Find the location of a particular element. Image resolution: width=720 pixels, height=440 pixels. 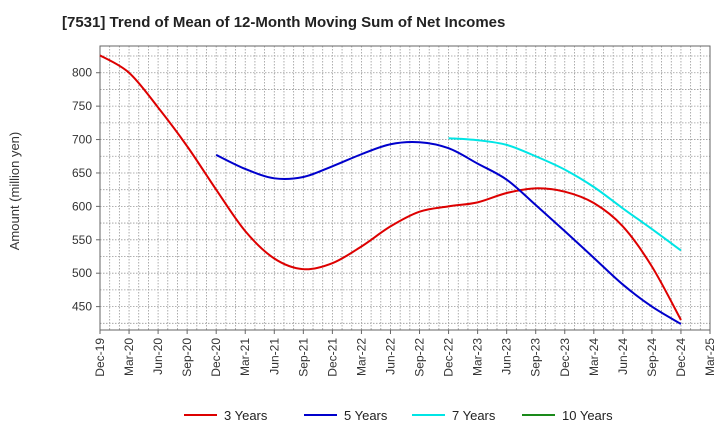

x-tick-label: Sep-24 is located at coordinates (652, 357).